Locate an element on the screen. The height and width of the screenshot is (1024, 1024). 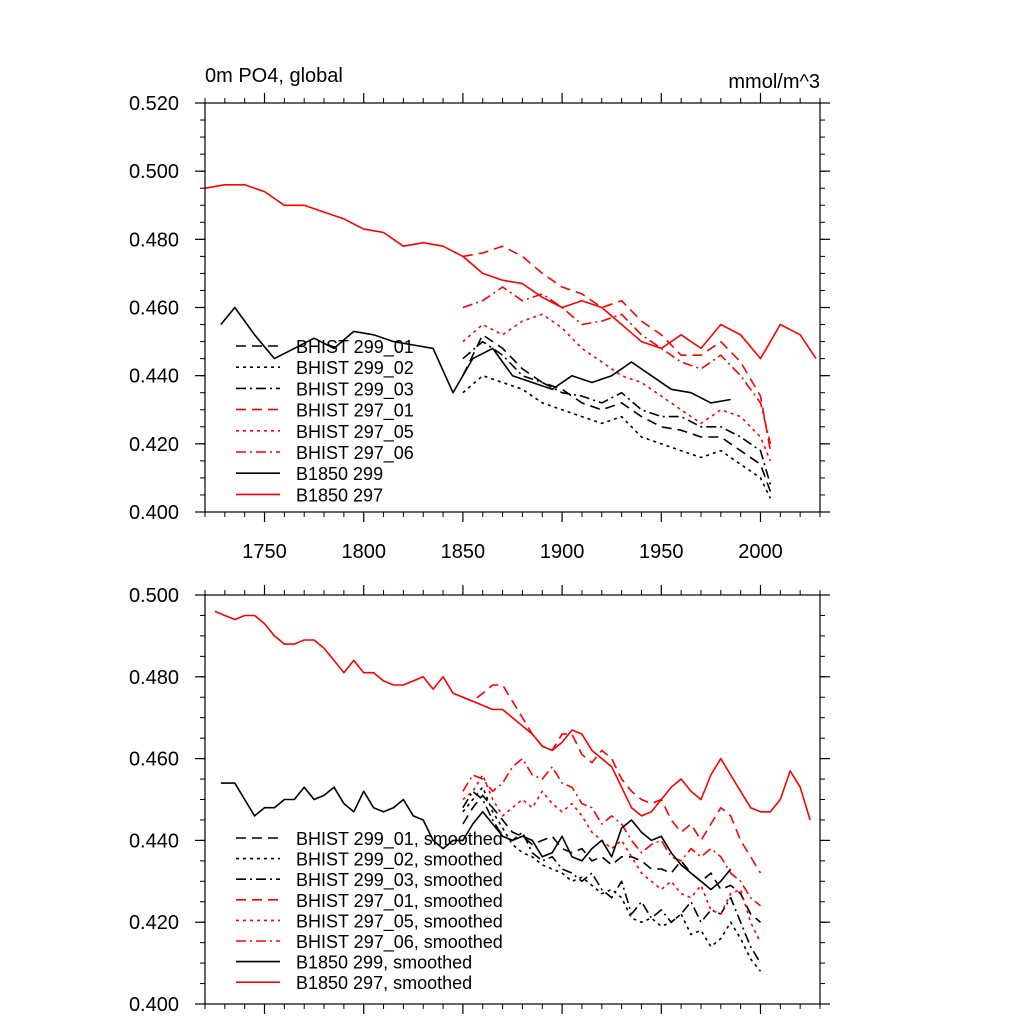
top-ytick-label-6: 0.520 is located at coordinates (154, 104).